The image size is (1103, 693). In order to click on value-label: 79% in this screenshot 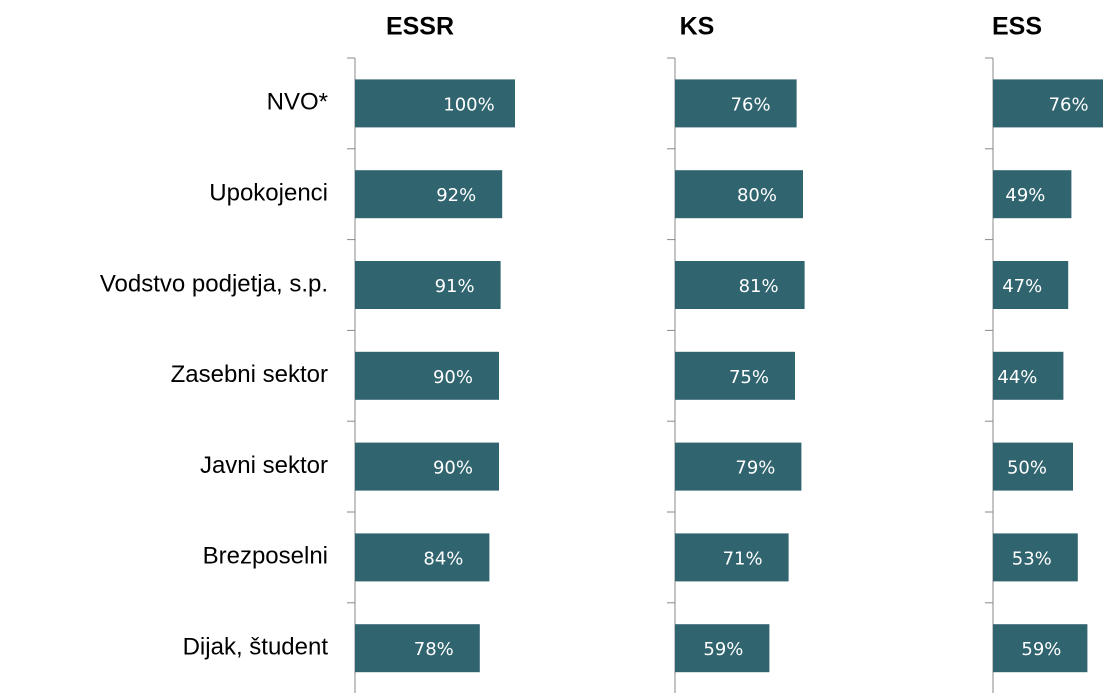, I will do `click(755, 468)`.